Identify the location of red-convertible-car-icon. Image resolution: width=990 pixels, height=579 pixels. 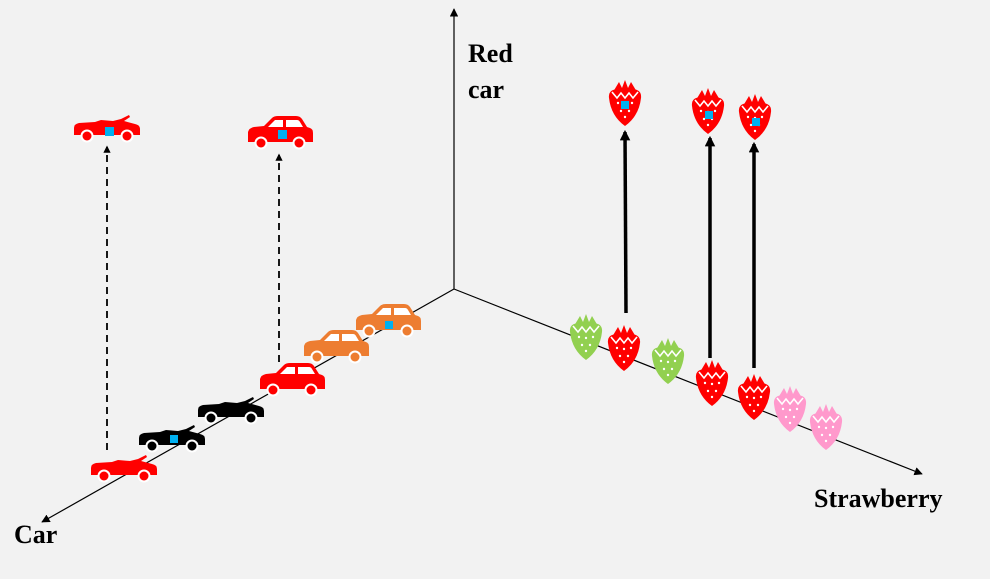
(124, 469).